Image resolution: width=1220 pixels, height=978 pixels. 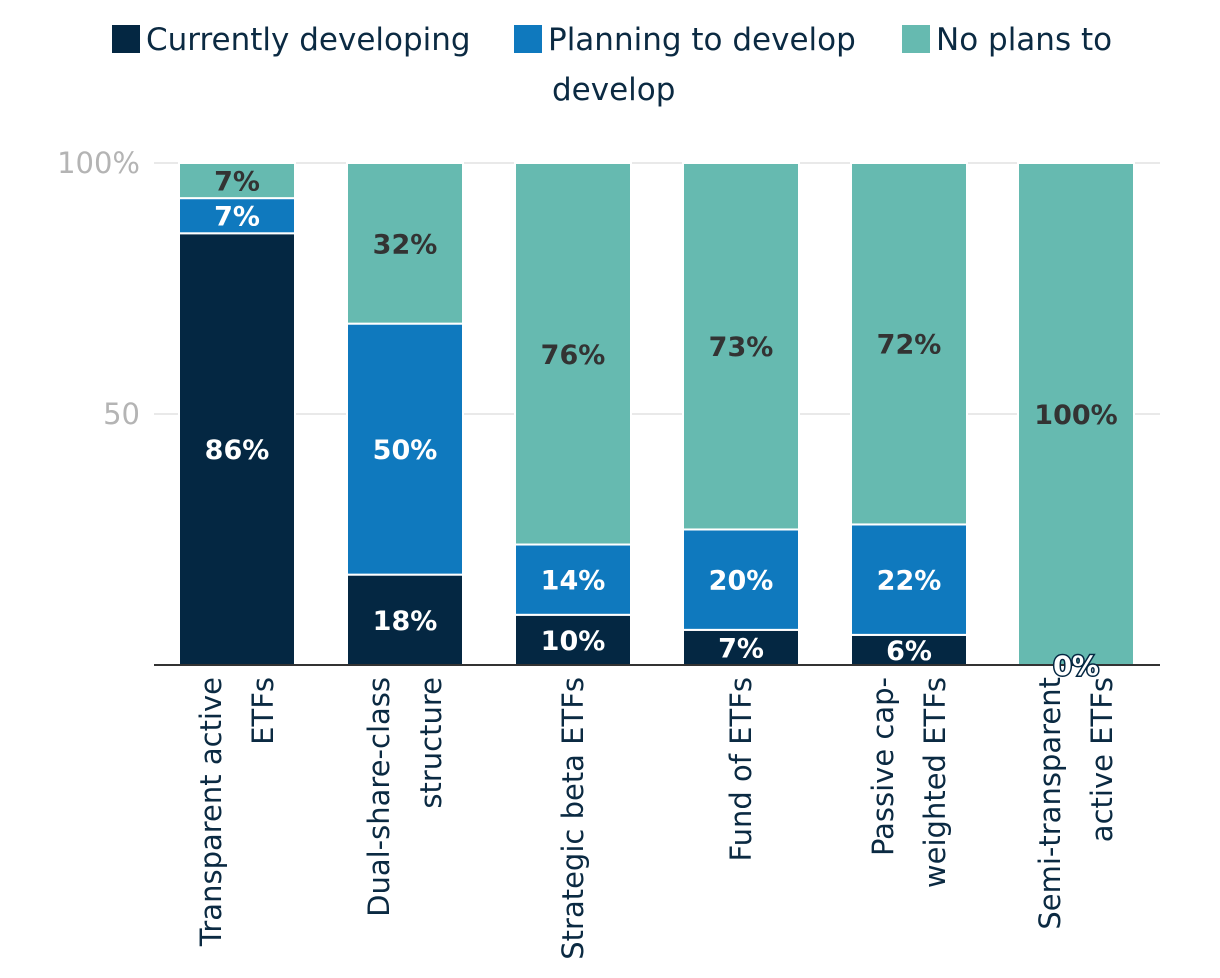 What do you see at coordinates (573, 818) in the screenshot?
I see `x-tick-label: Strategic beta ETFs` at bounding box center [573, 818].